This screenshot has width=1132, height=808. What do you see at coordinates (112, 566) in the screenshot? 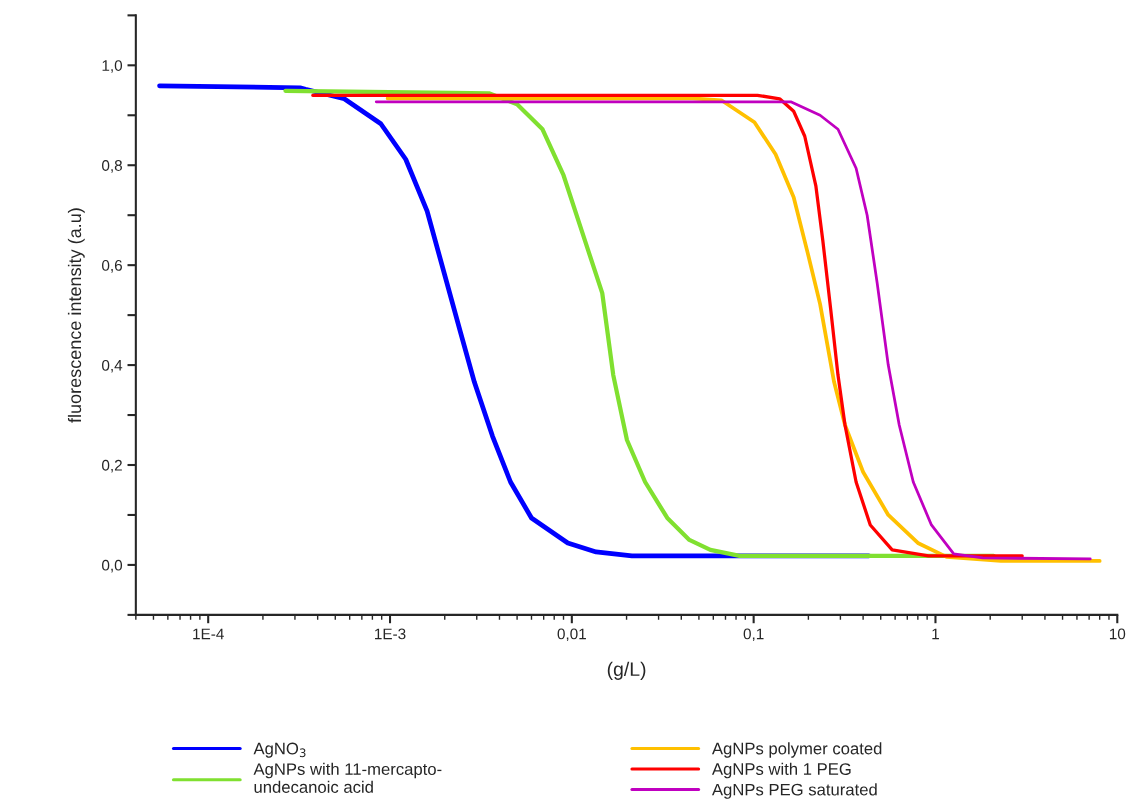
I see `y-tick-label: 0,0` at bounding box center [112, 566].